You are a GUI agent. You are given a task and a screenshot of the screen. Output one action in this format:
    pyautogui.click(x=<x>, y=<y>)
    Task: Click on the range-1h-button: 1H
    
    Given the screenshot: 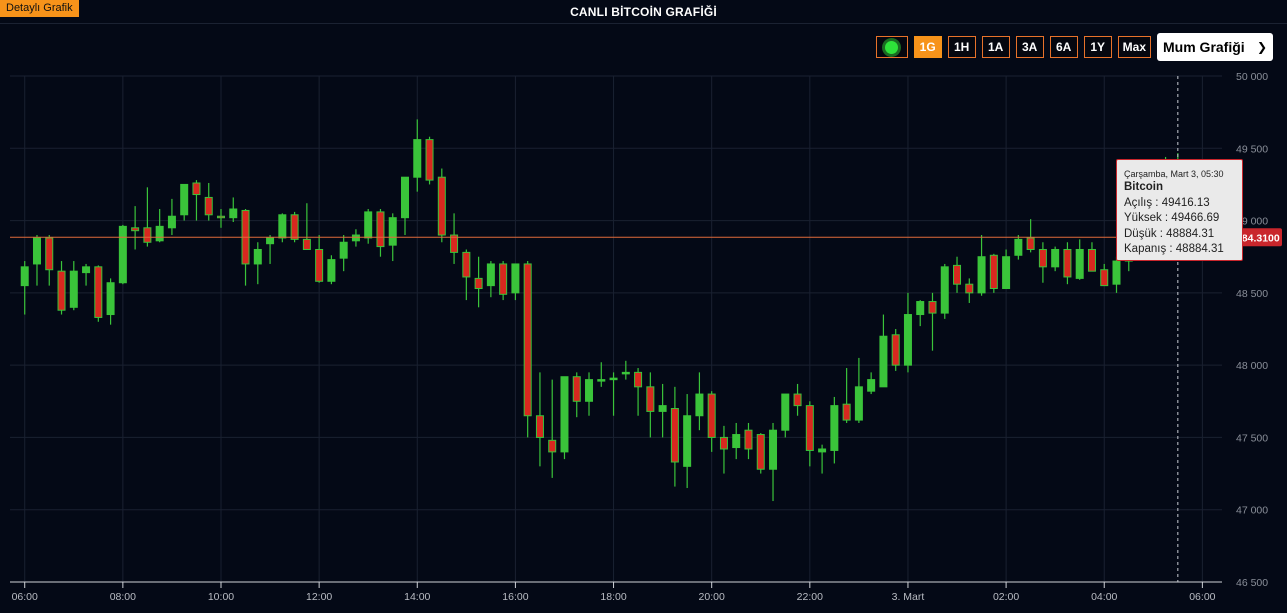 What is the action you would take?
    pyautogui.click(x=961, y=47)
    